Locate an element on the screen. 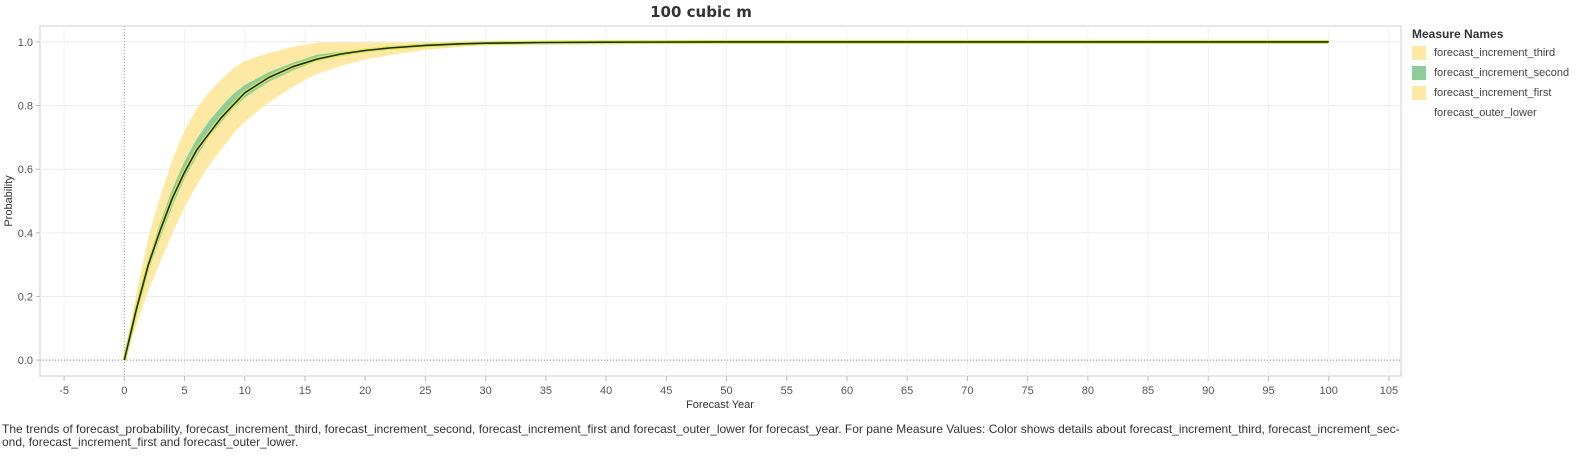  x-tick-label: 0 is located at coordinates (124, 391).